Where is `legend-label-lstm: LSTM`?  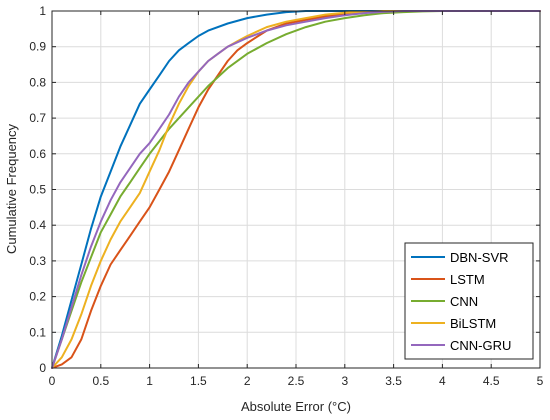
legend-label-lstm: LSTM is located at coordinates (467, 279).